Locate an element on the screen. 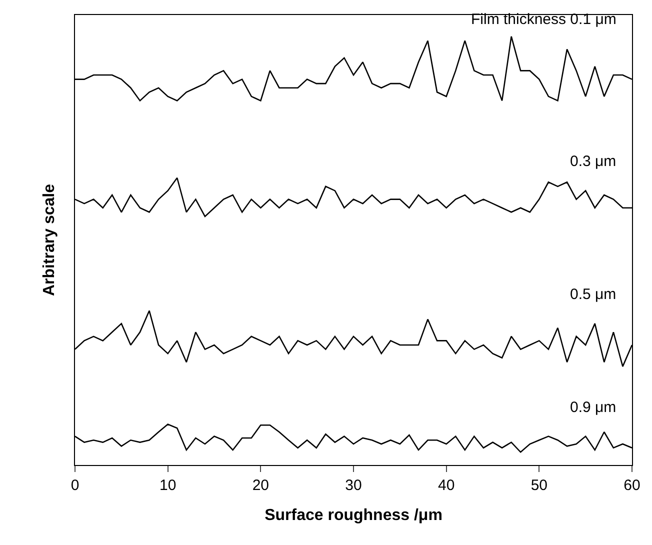 The width and height of the screenshot is (652, 545). series-label: 0.5 μm is located at coordinates (593, 294).